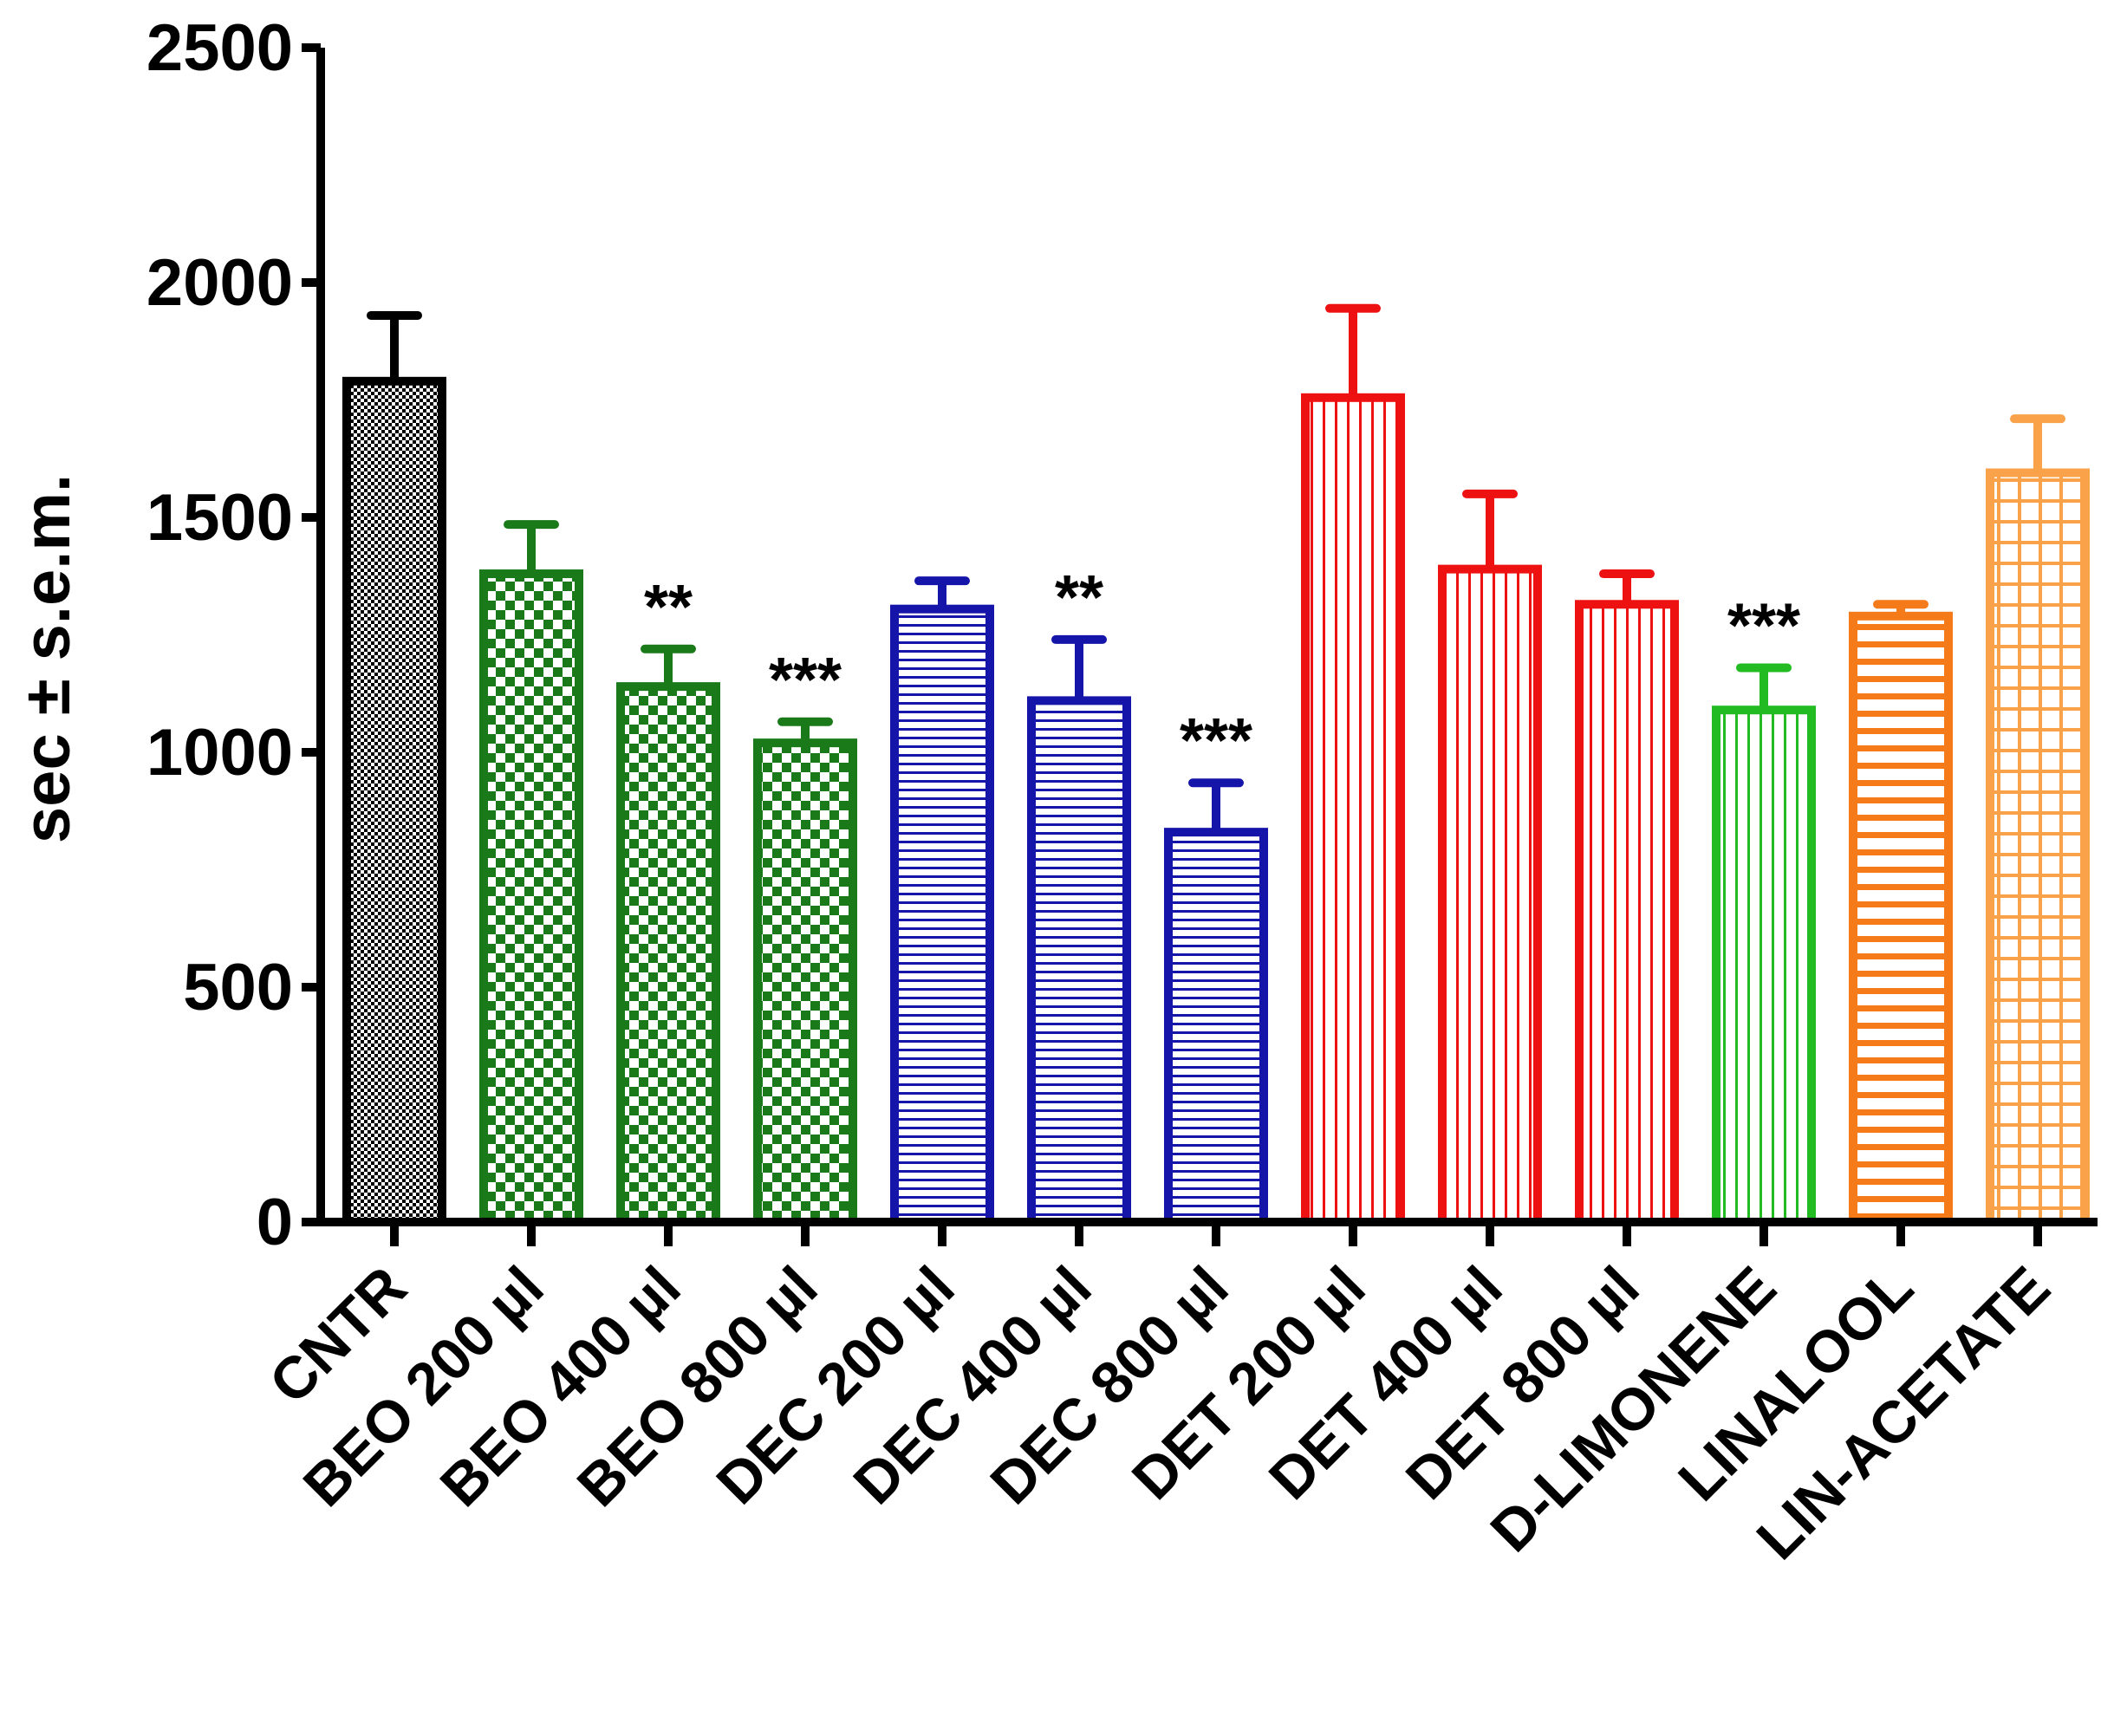 The height and width of the screenshot is (1736, 2127). What do you see at coordinates (47, 658) in the screenshot?
I see `y-axis-label: sec ± s.e.m.` at bounding box center [47, 658].